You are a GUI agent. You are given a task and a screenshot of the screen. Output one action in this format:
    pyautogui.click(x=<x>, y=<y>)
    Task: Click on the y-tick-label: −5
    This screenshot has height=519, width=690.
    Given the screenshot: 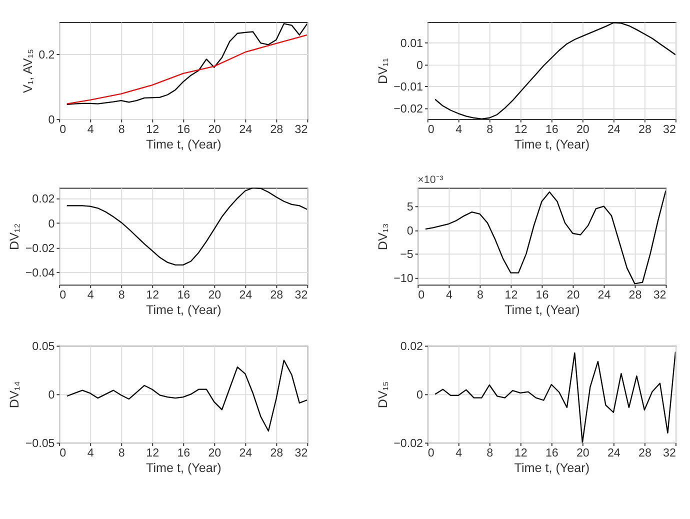 What is the action you would take?
    pyautogui.click(x=407, y=255)
    